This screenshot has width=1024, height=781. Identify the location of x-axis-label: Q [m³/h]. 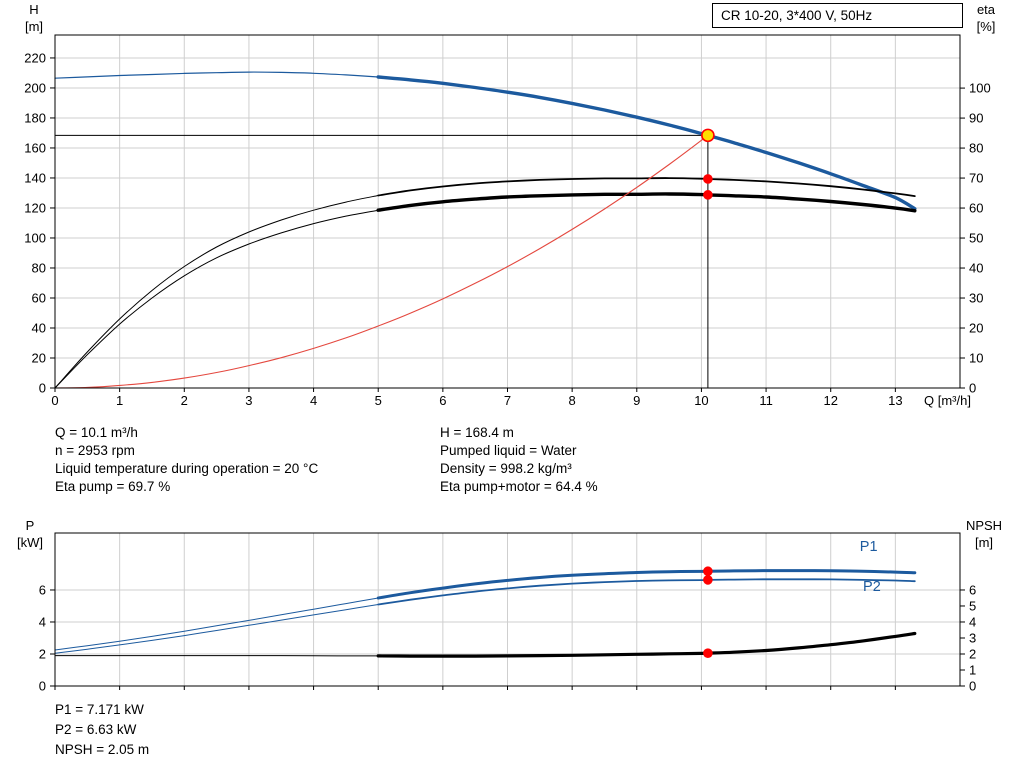
(947, 400).